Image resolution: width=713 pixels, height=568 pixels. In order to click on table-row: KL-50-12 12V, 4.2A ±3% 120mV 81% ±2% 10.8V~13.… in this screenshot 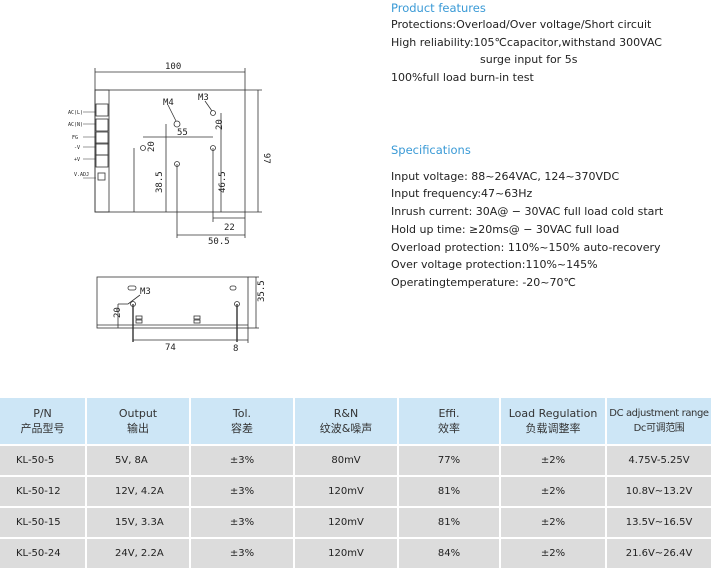, I will do `click(356, 491)`.